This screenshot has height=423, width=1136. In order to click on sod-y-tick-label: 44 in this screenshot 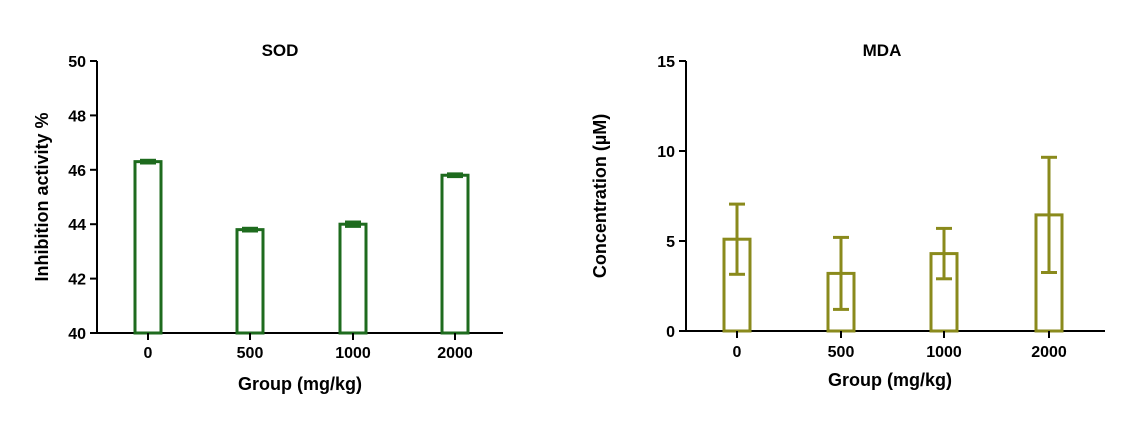, I will do `click(77, 225)`.